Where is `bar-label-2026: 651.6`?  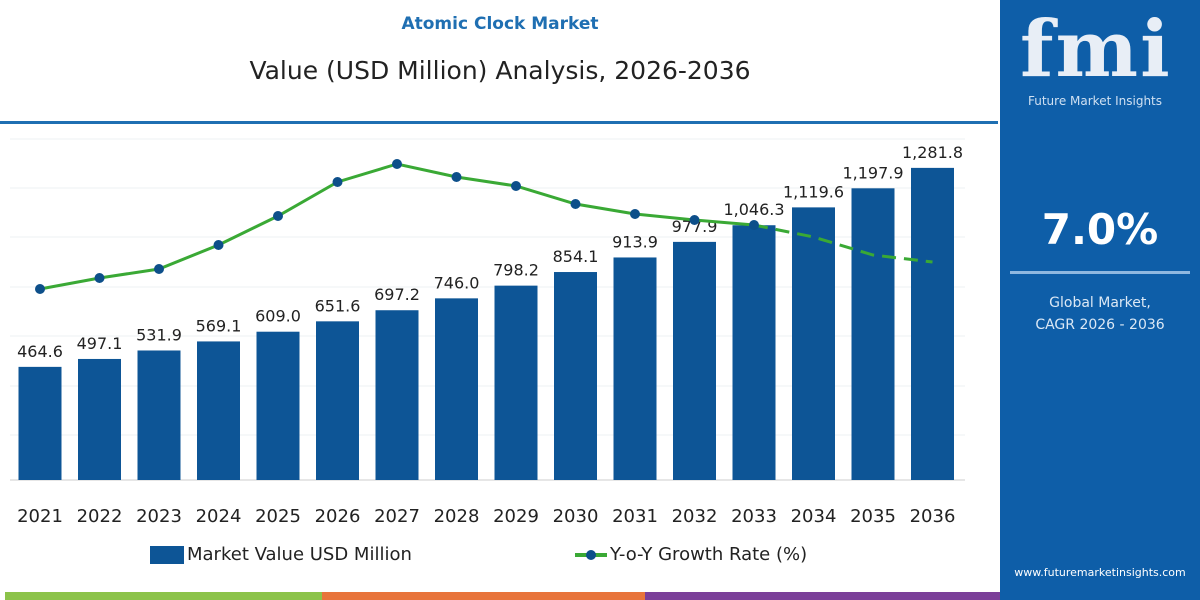
bar-label-2026: 651.6 is located at coordinates (338, 305).